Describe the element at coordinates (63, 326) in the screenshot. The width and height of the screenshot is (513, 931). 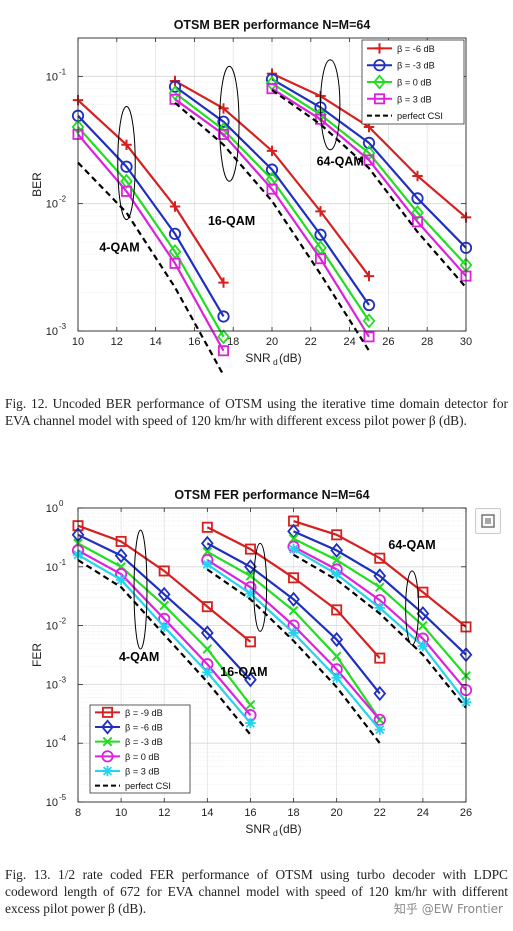
I see `y-tick-exponent: -3` at that location.